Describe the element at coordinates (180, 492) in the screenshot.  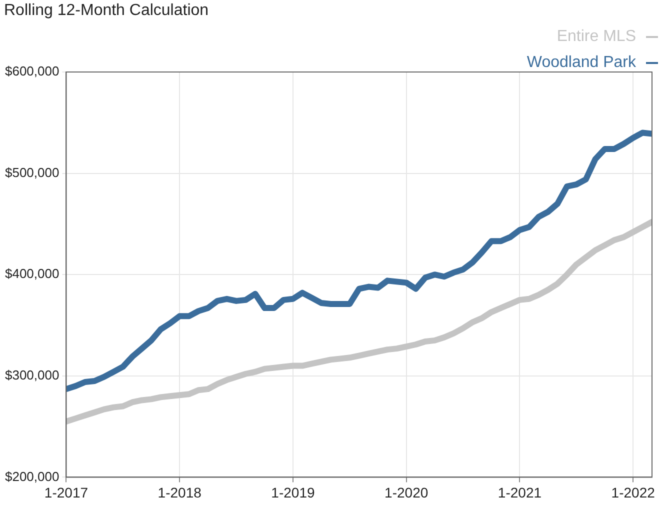
I see `x-tick-label: 1-2018` at that location.